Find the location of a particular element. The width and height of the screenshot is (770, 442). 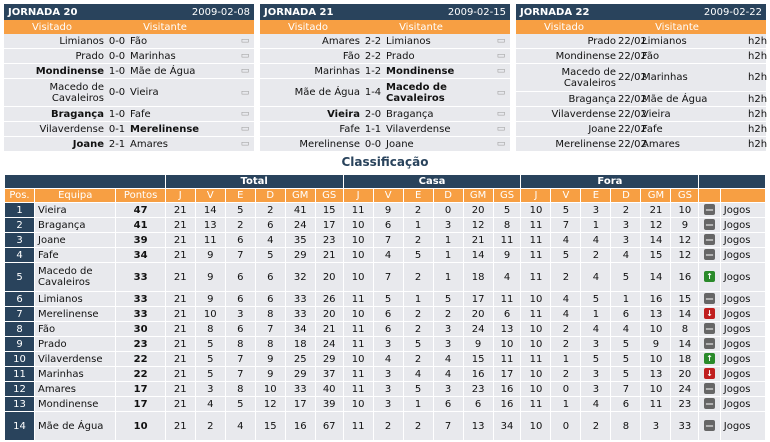

home-team: Fafe is located at coordinates (349, 129).